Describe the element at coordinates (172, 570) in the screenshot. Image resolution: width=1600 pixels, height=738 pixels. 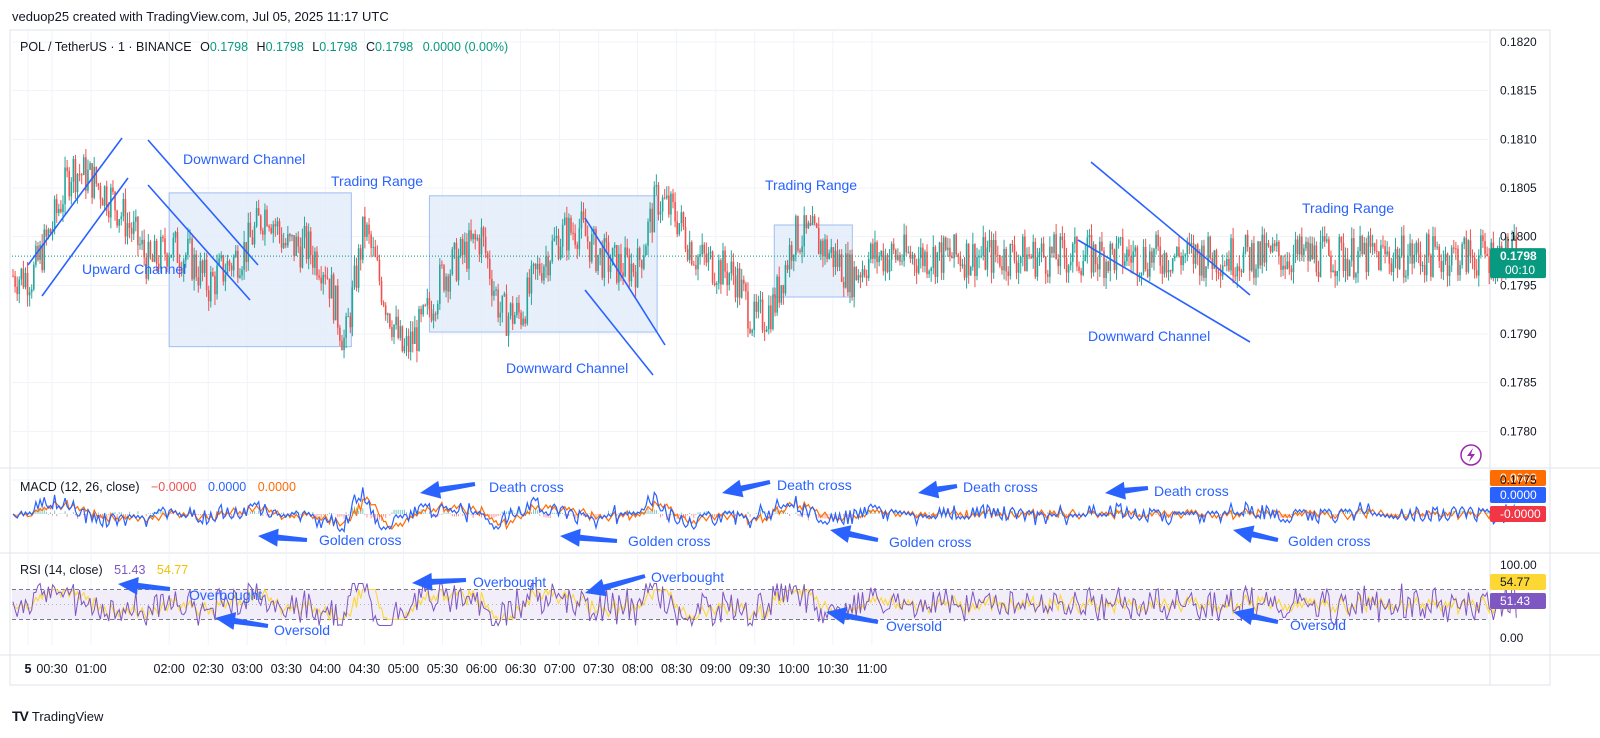
I see `rsi-legend-ma: 54.77` at that location.